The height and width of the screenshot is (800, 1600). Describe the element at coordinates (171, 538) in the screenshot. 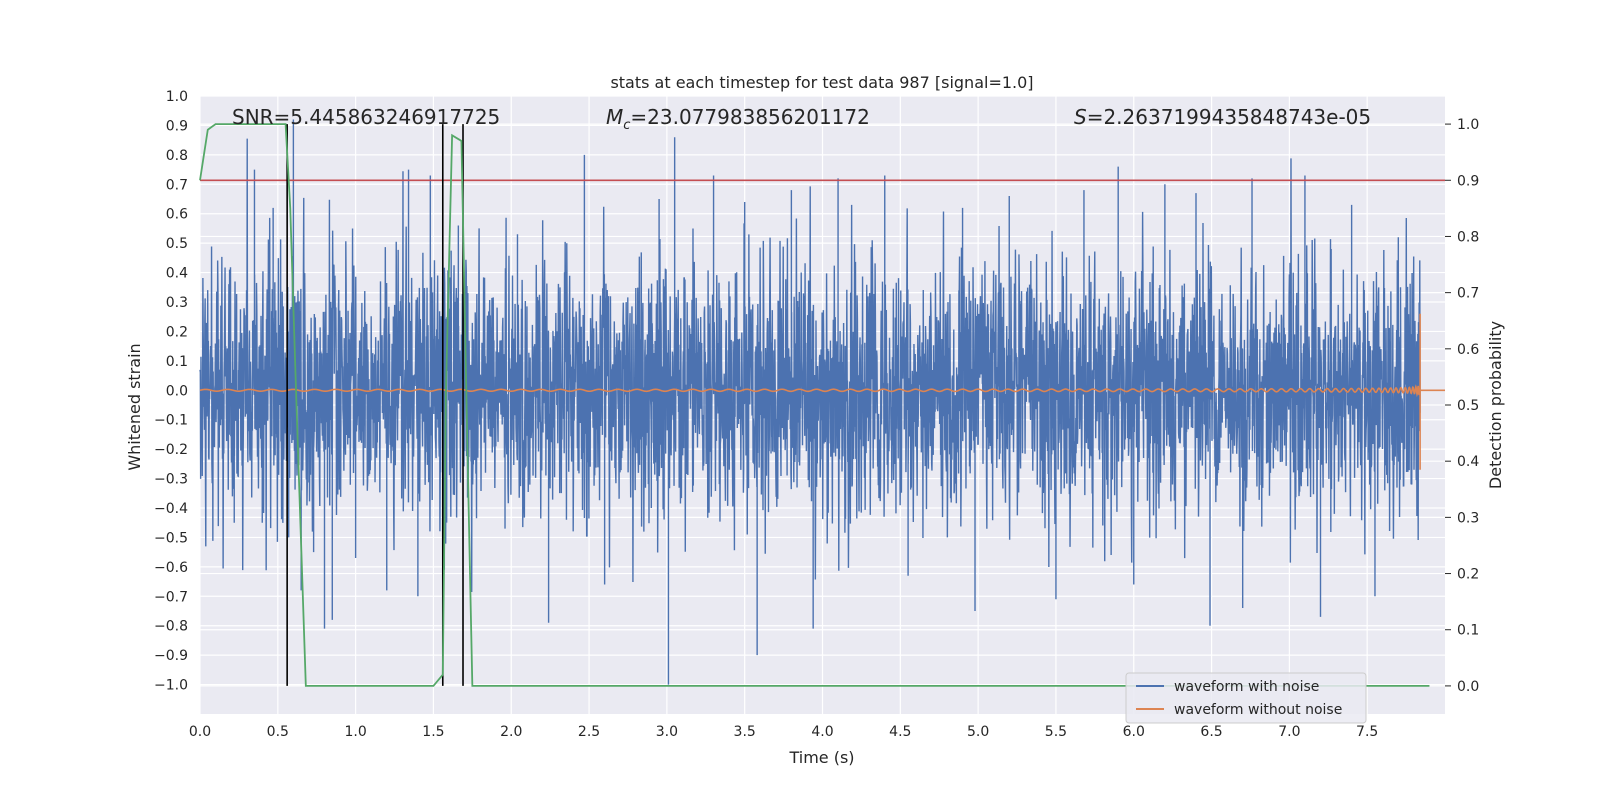

I see `y-tick-label: −0.5` at that location.